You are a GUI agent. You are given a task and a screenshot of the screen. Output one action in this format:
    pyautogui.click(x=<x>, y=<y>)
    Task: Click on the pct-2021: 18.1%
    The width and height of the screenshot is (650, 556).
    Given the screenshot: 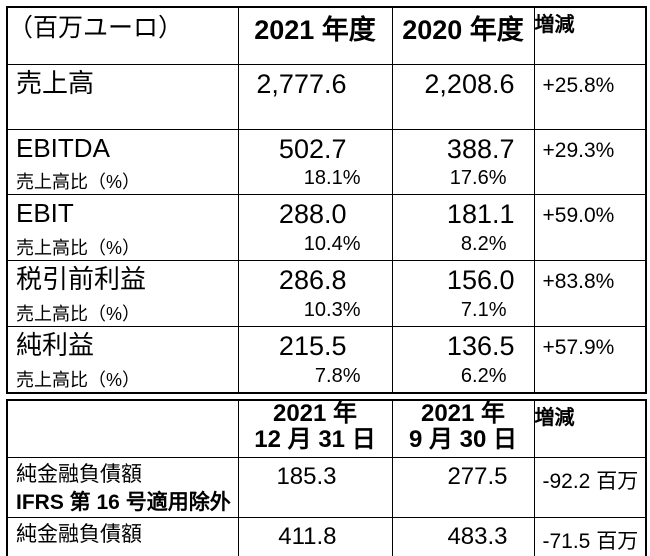 What is the action you would take?
    pyautogui.click(x=332, y=178)
    